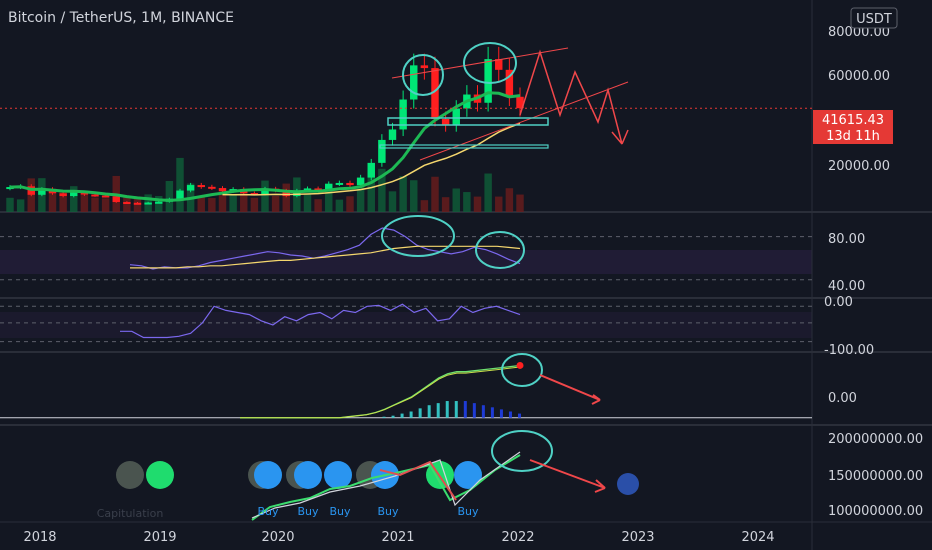 This screenshot has height=550, width=932. What do you see at coordinates (846, 239) in the screenshot?
I see `rsi-axis-label: 80.00` at bounding box center [846, 239].